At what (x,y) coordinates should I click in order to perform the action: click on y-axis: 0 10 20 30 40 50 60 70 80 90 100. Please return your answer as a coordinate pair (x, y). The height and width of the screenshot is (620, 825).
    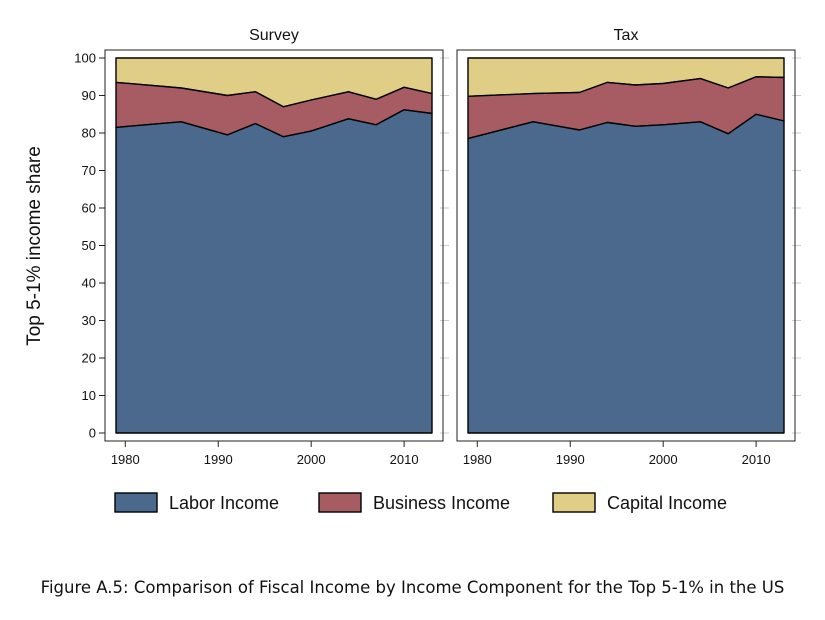
    Looking at the image, I should click on (89, 246).